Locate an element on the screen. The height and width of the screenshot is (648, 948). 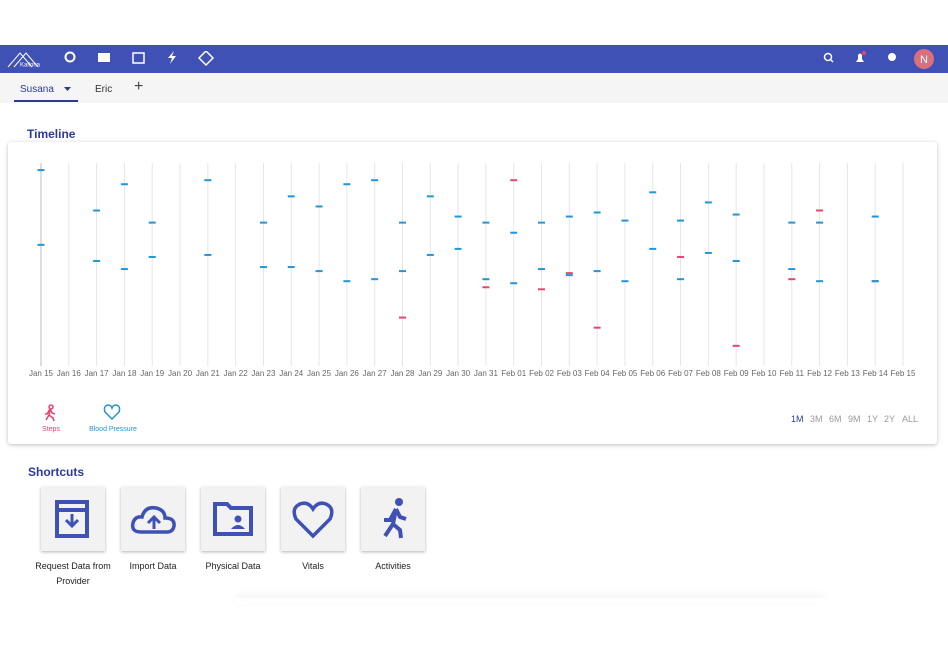
x-tick-label: Feb 15 is located at coordinates (903, 373).